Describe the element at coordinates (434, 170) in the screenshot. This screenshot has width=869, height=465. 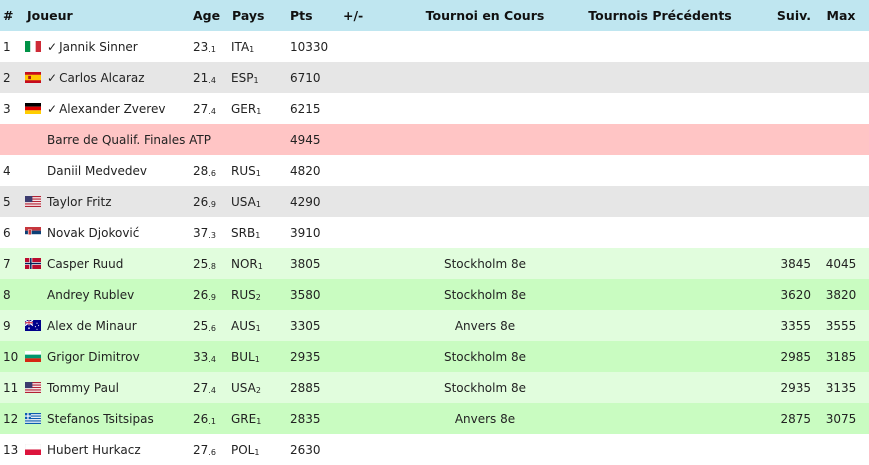
I see `table-row: 4 Daniil Medvedev 28.6 RUS1 4820` at that location.